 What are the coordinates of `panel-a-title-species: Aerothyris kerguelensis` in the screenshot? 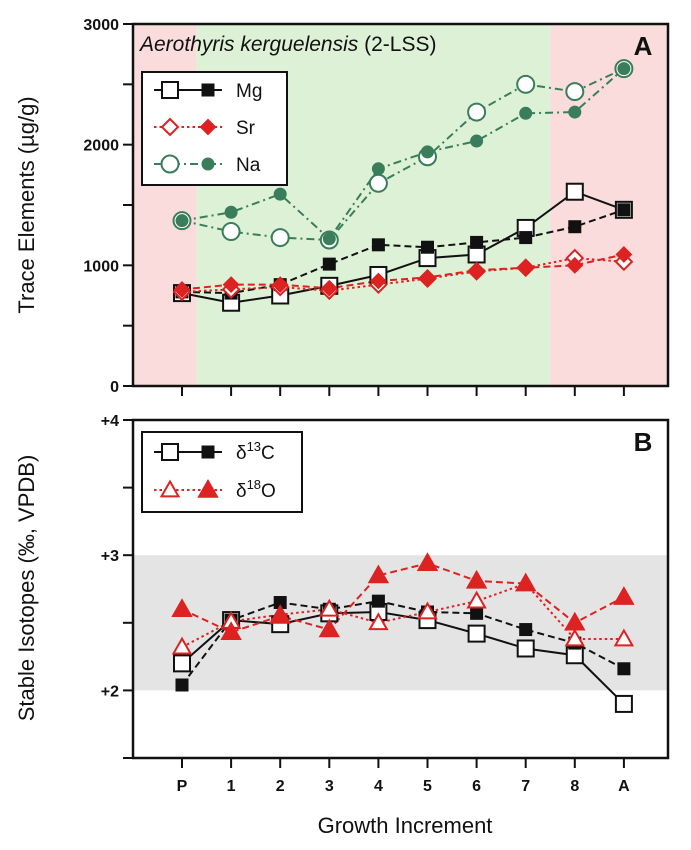 It's located at (248, 44).